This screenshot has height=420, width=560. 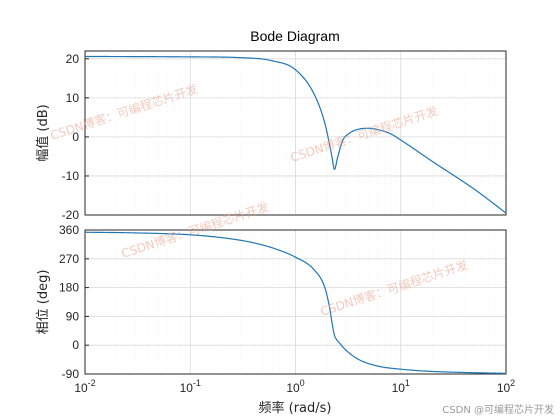 What do you see at coordinates (74, 302) in the screenshot?
I see `phase-y-ticks: 360 270 180 90 0 -90` at bounding box center [74, 302].